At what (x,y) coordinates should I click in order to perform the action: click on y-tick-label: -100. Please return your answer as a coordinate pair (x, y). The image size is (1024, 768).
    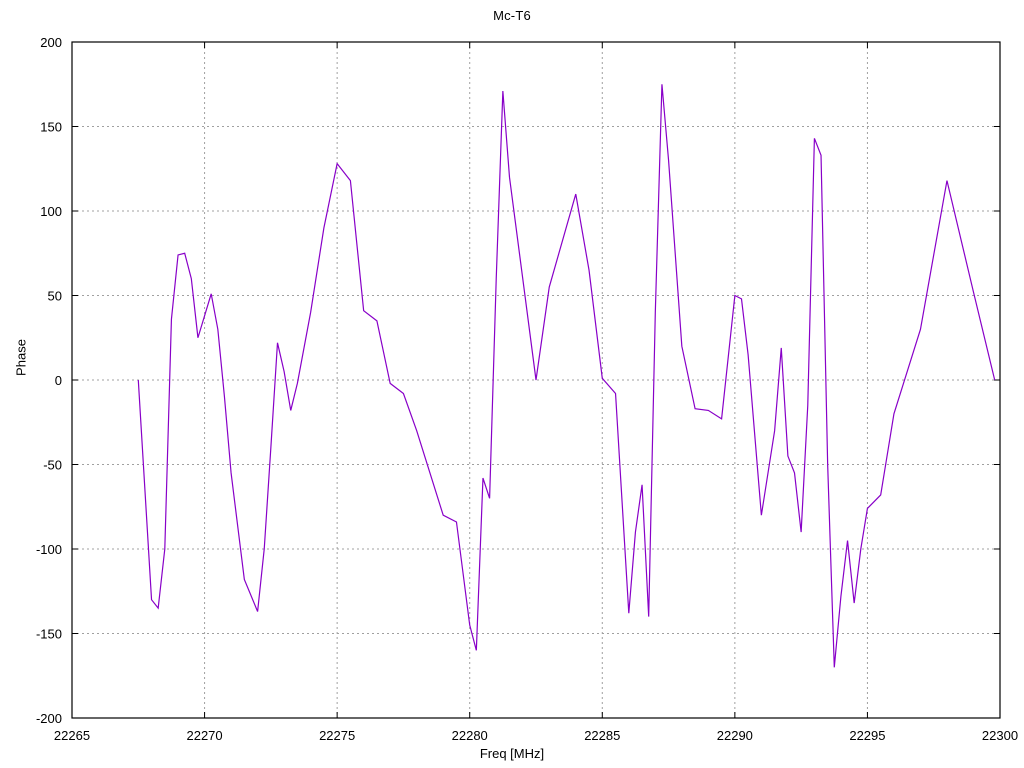
    Looking at the image, I should click on (49, 549).